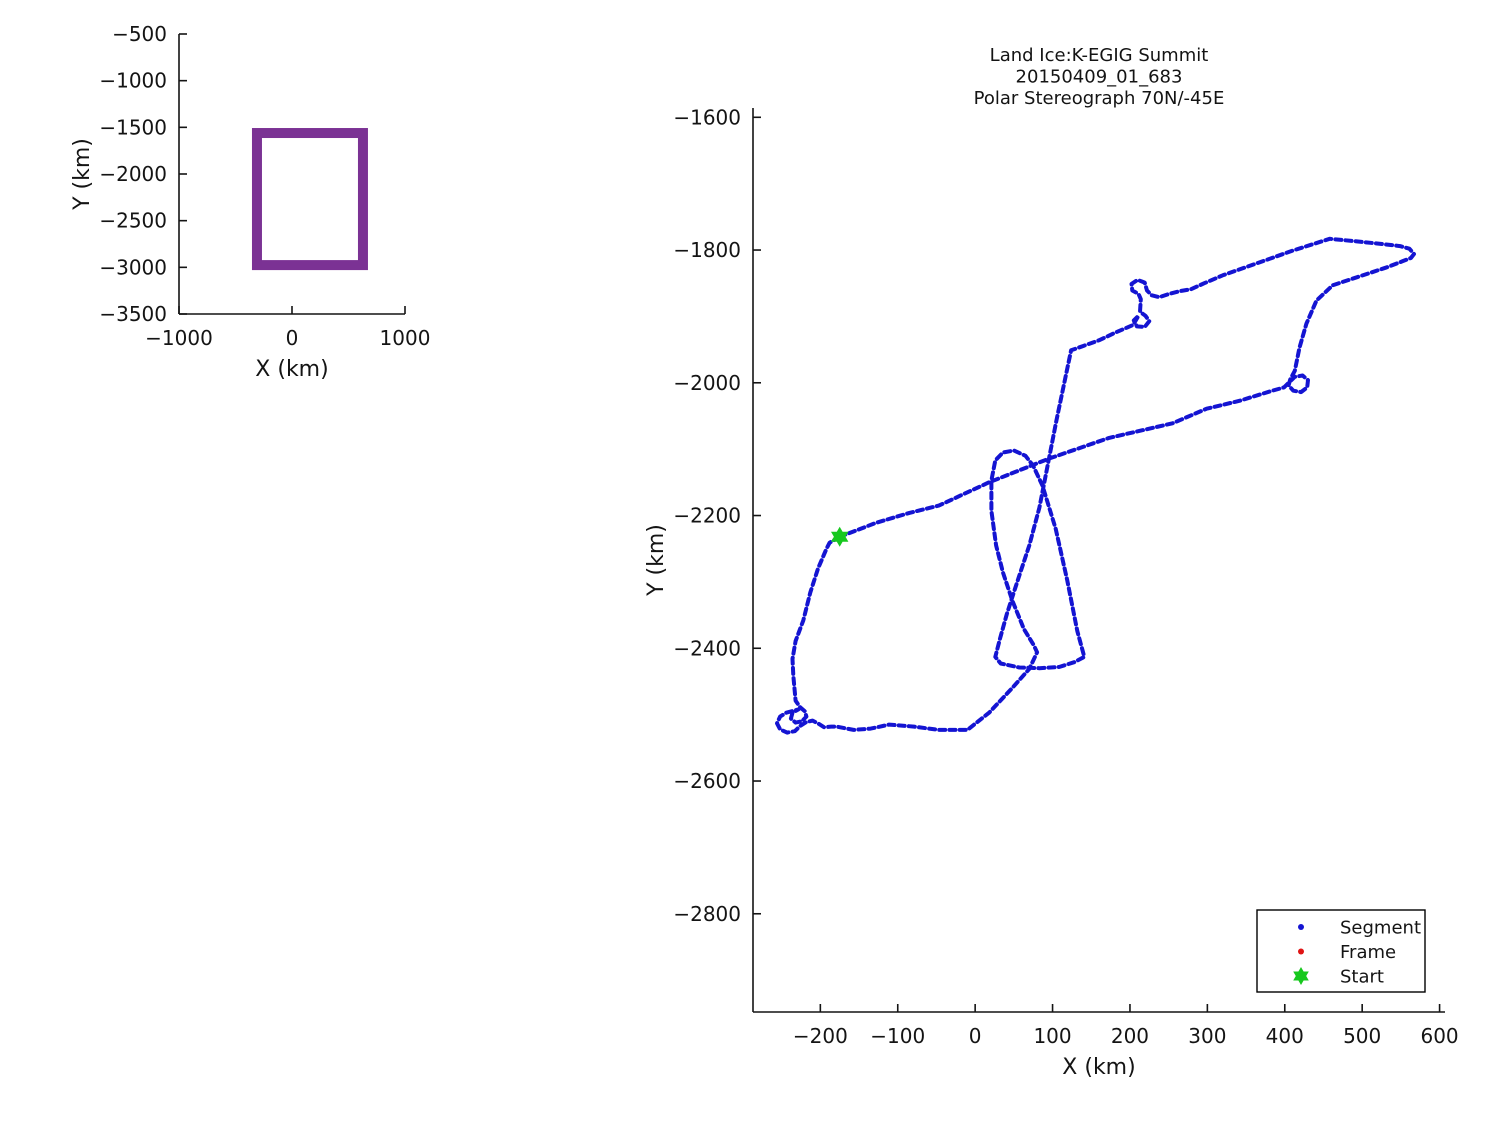 This screenshot has width=1500, height=1125. Describe the element at coordinates (1301, 927) in the screenshot. I see `legend-segment-marker-icon` at that location.